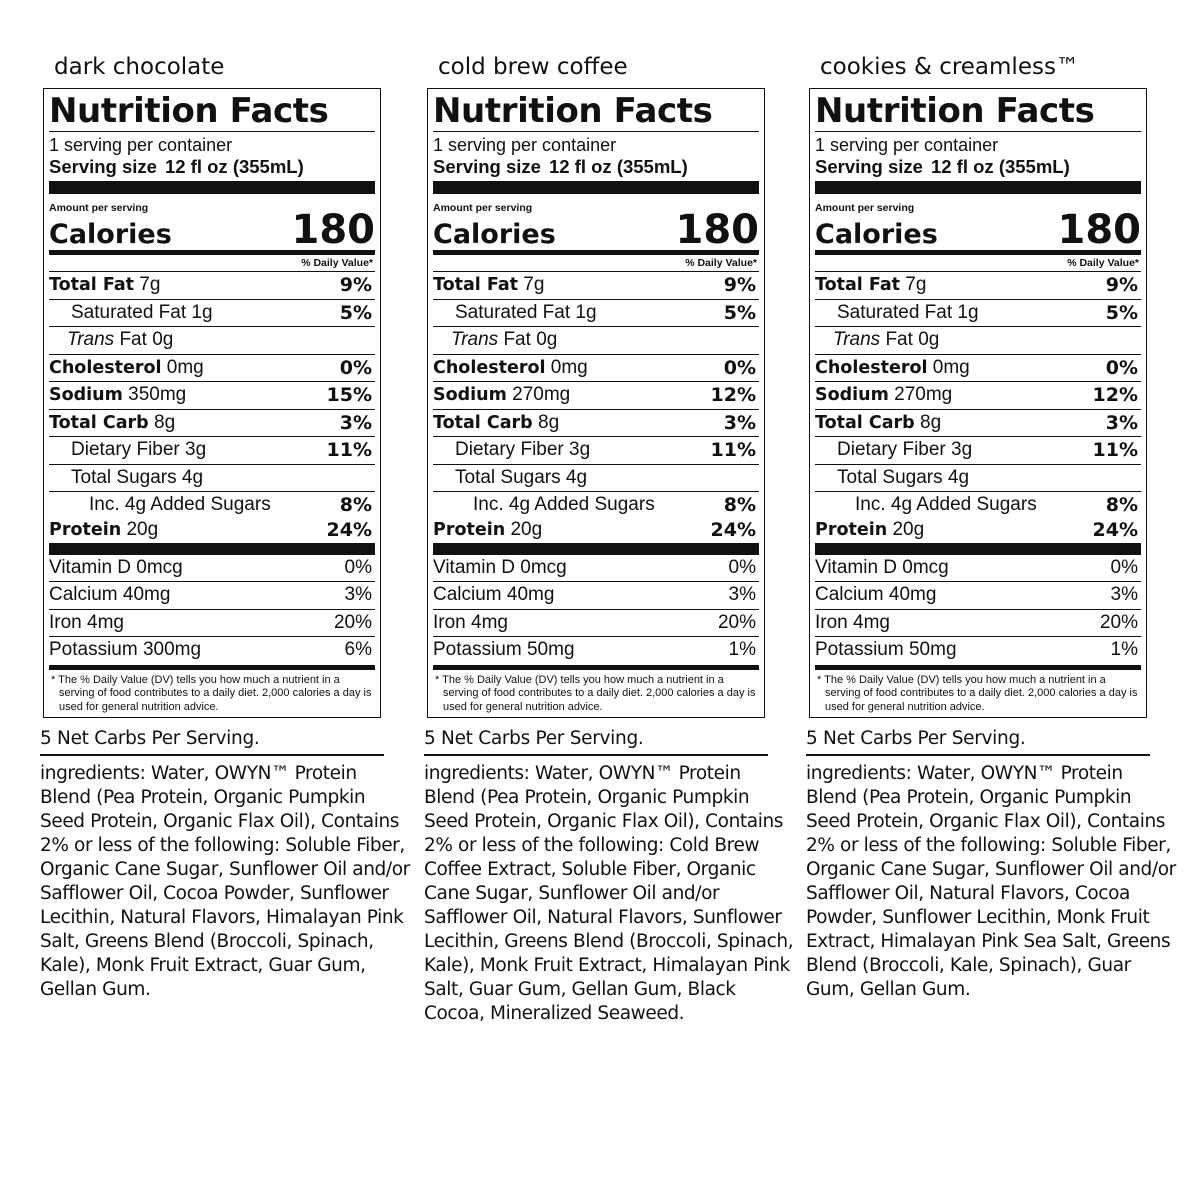  What do you see at coordinates (112, 422) in the screenshot?
I see `nutrient-label: Total Carb 8g` at bounding box center [112, 422].